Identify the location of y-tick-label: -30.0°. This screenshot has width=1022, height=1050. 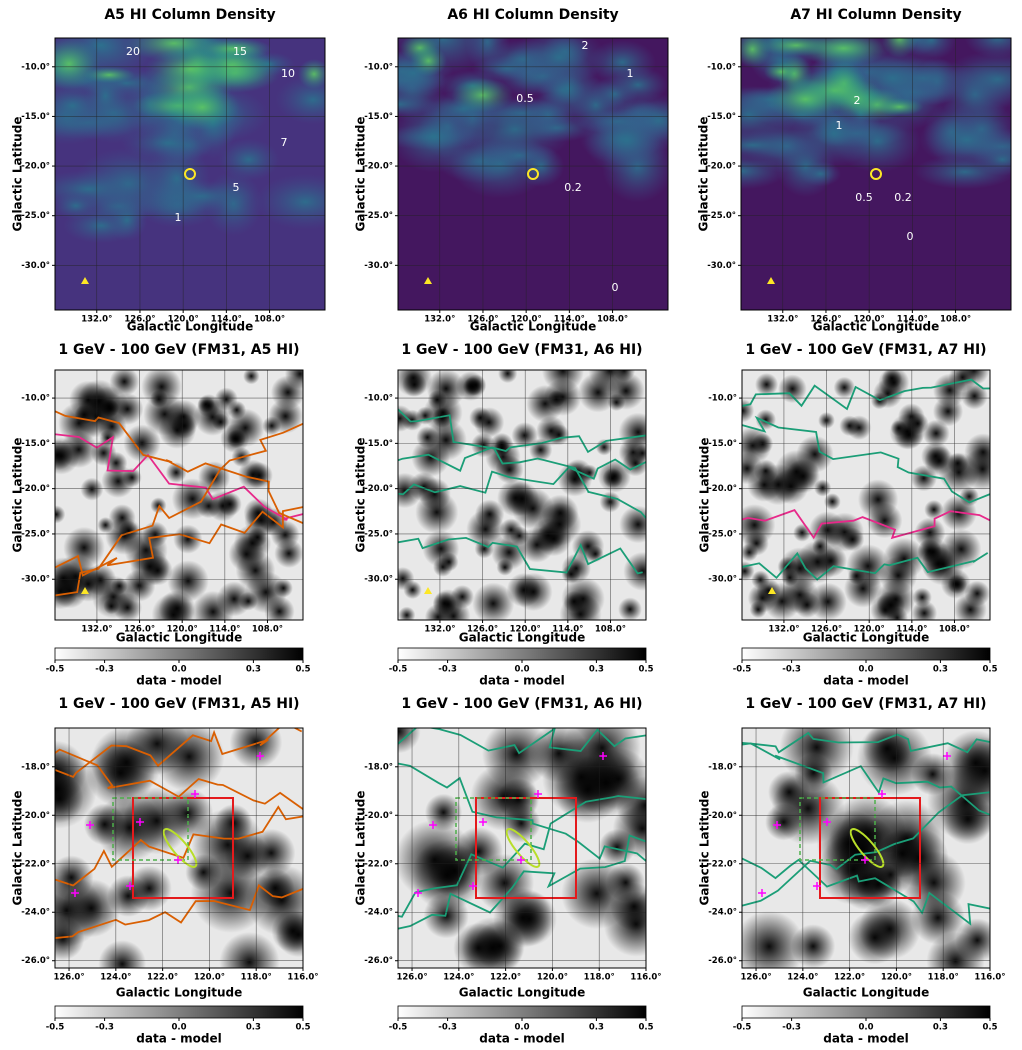
(378, 580).